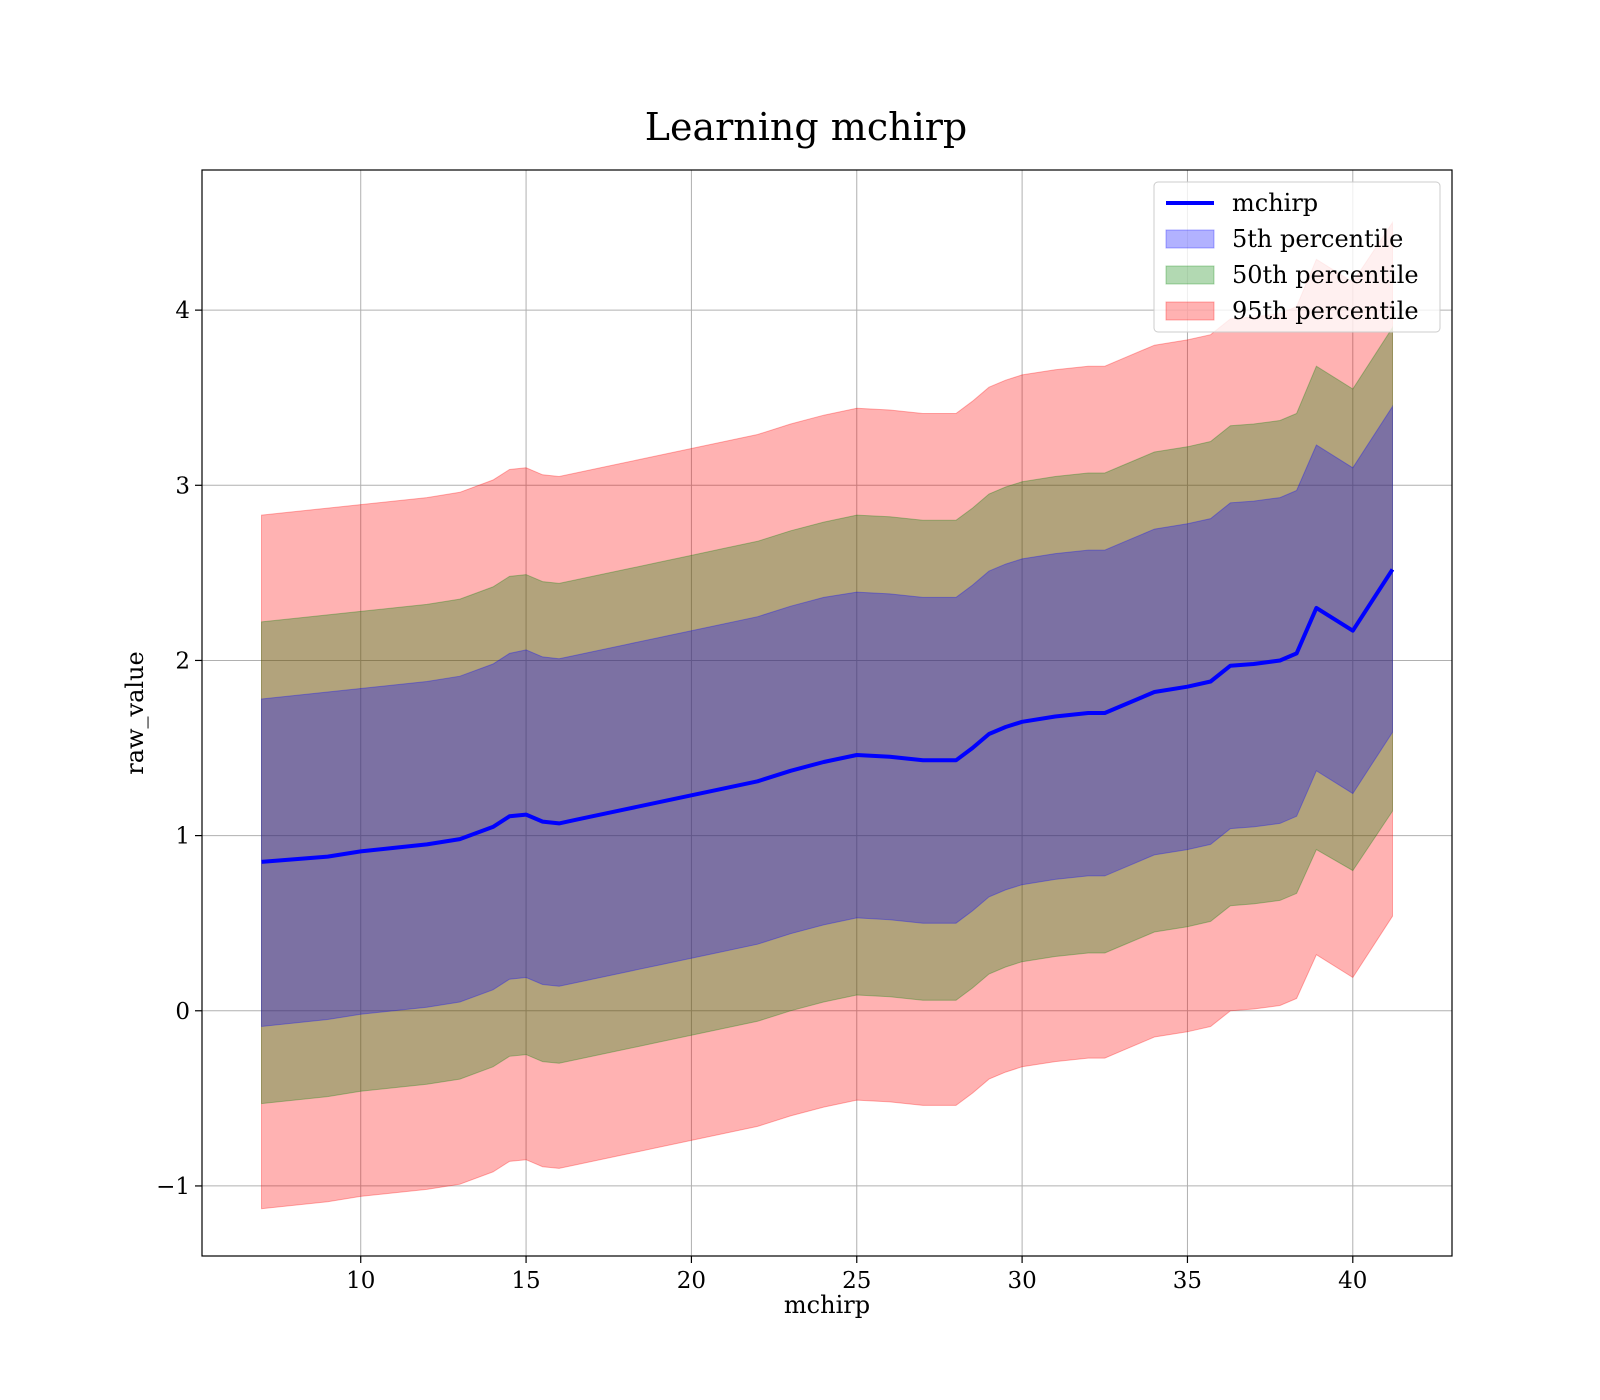 The width and height of the screenshot is (1600, 1400). I want to click on legend-label: 95th percentile, so click(1325, 311).